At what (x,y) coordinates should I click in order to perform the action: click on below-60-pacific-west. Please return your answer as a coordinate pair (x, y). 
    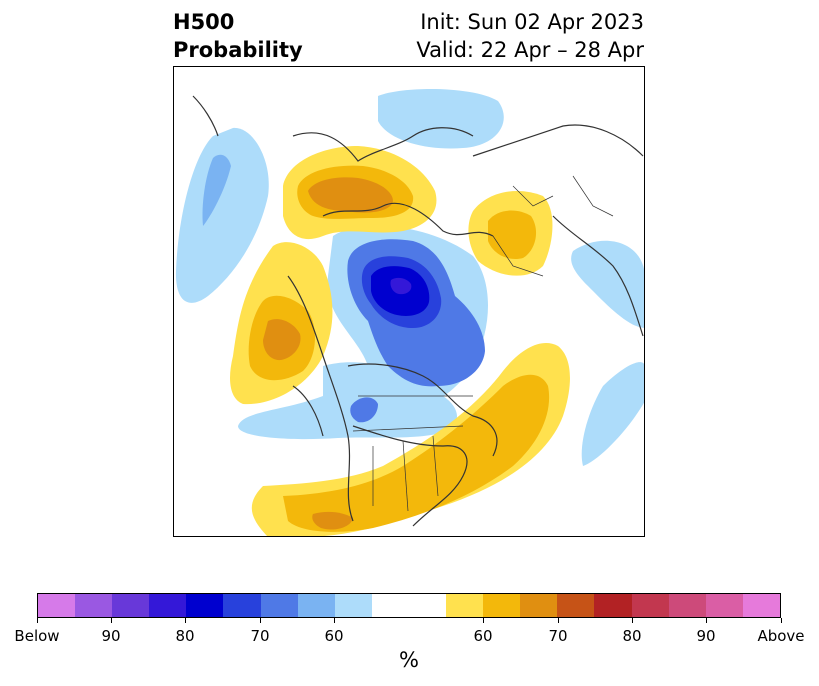
    Looking at the image, I should click on (222, 215).